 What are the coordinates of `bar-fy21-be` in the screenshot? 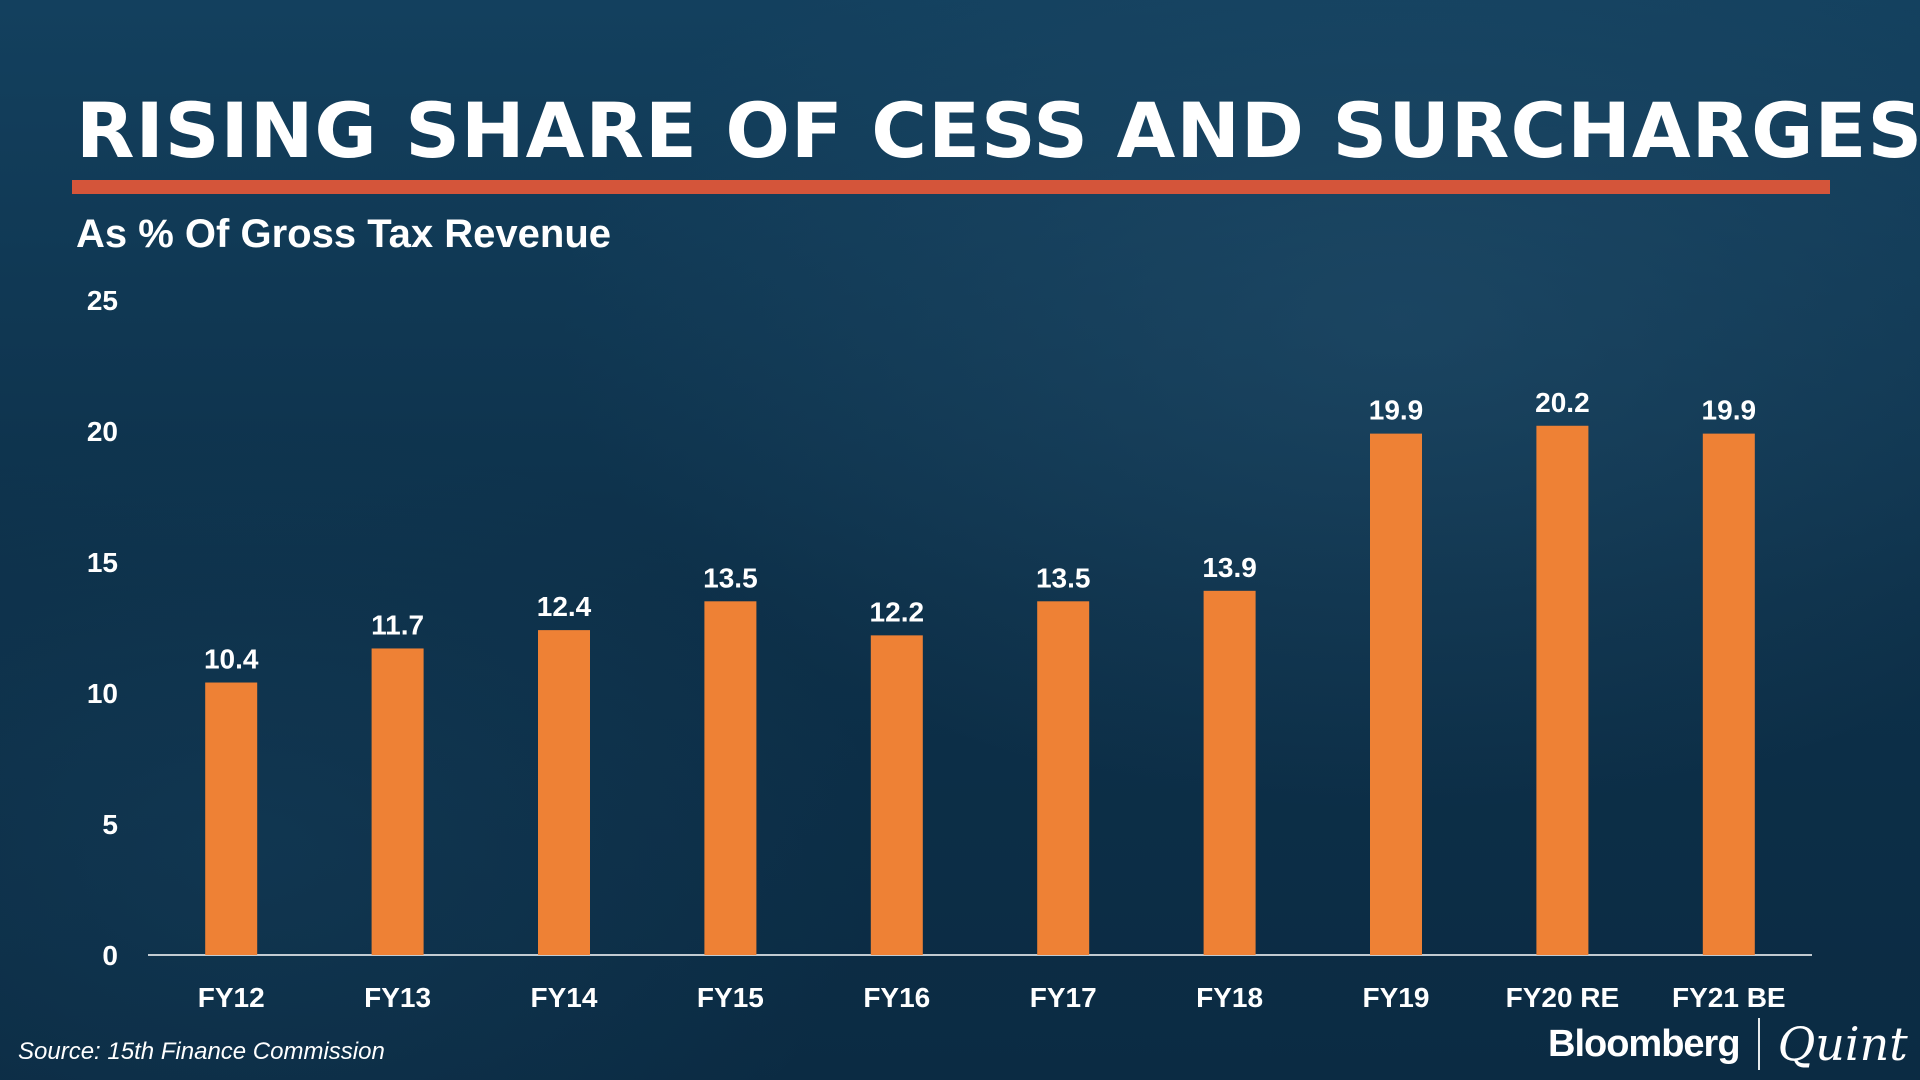 It's located at (1728, 694).